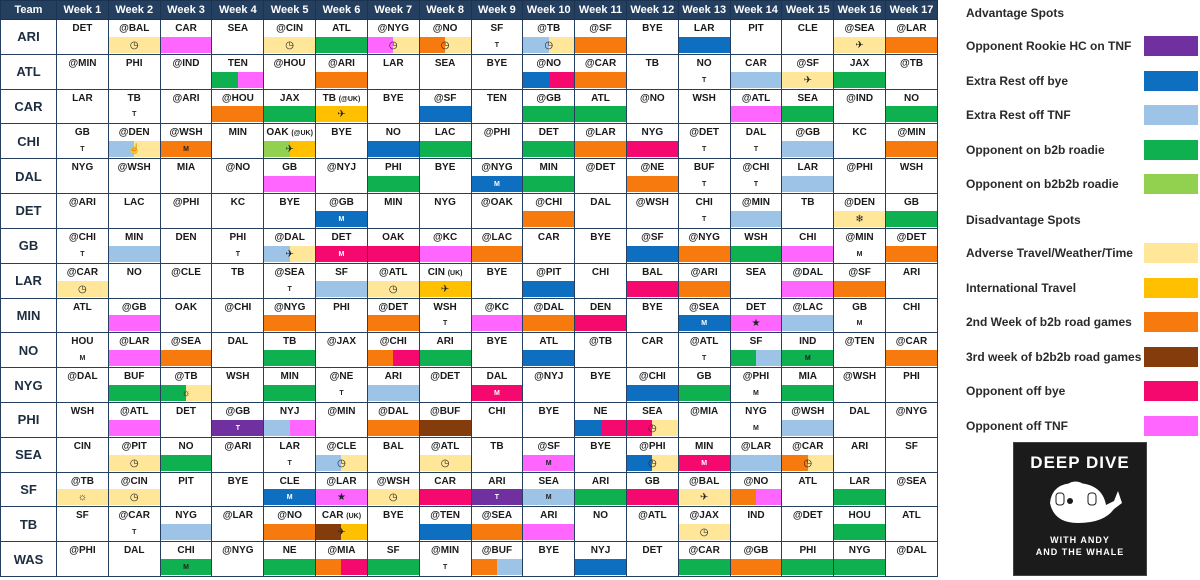 The width and height of the screenshot is (1200, 580). I want to click on game-cell: @MIN, so click(341, 419).